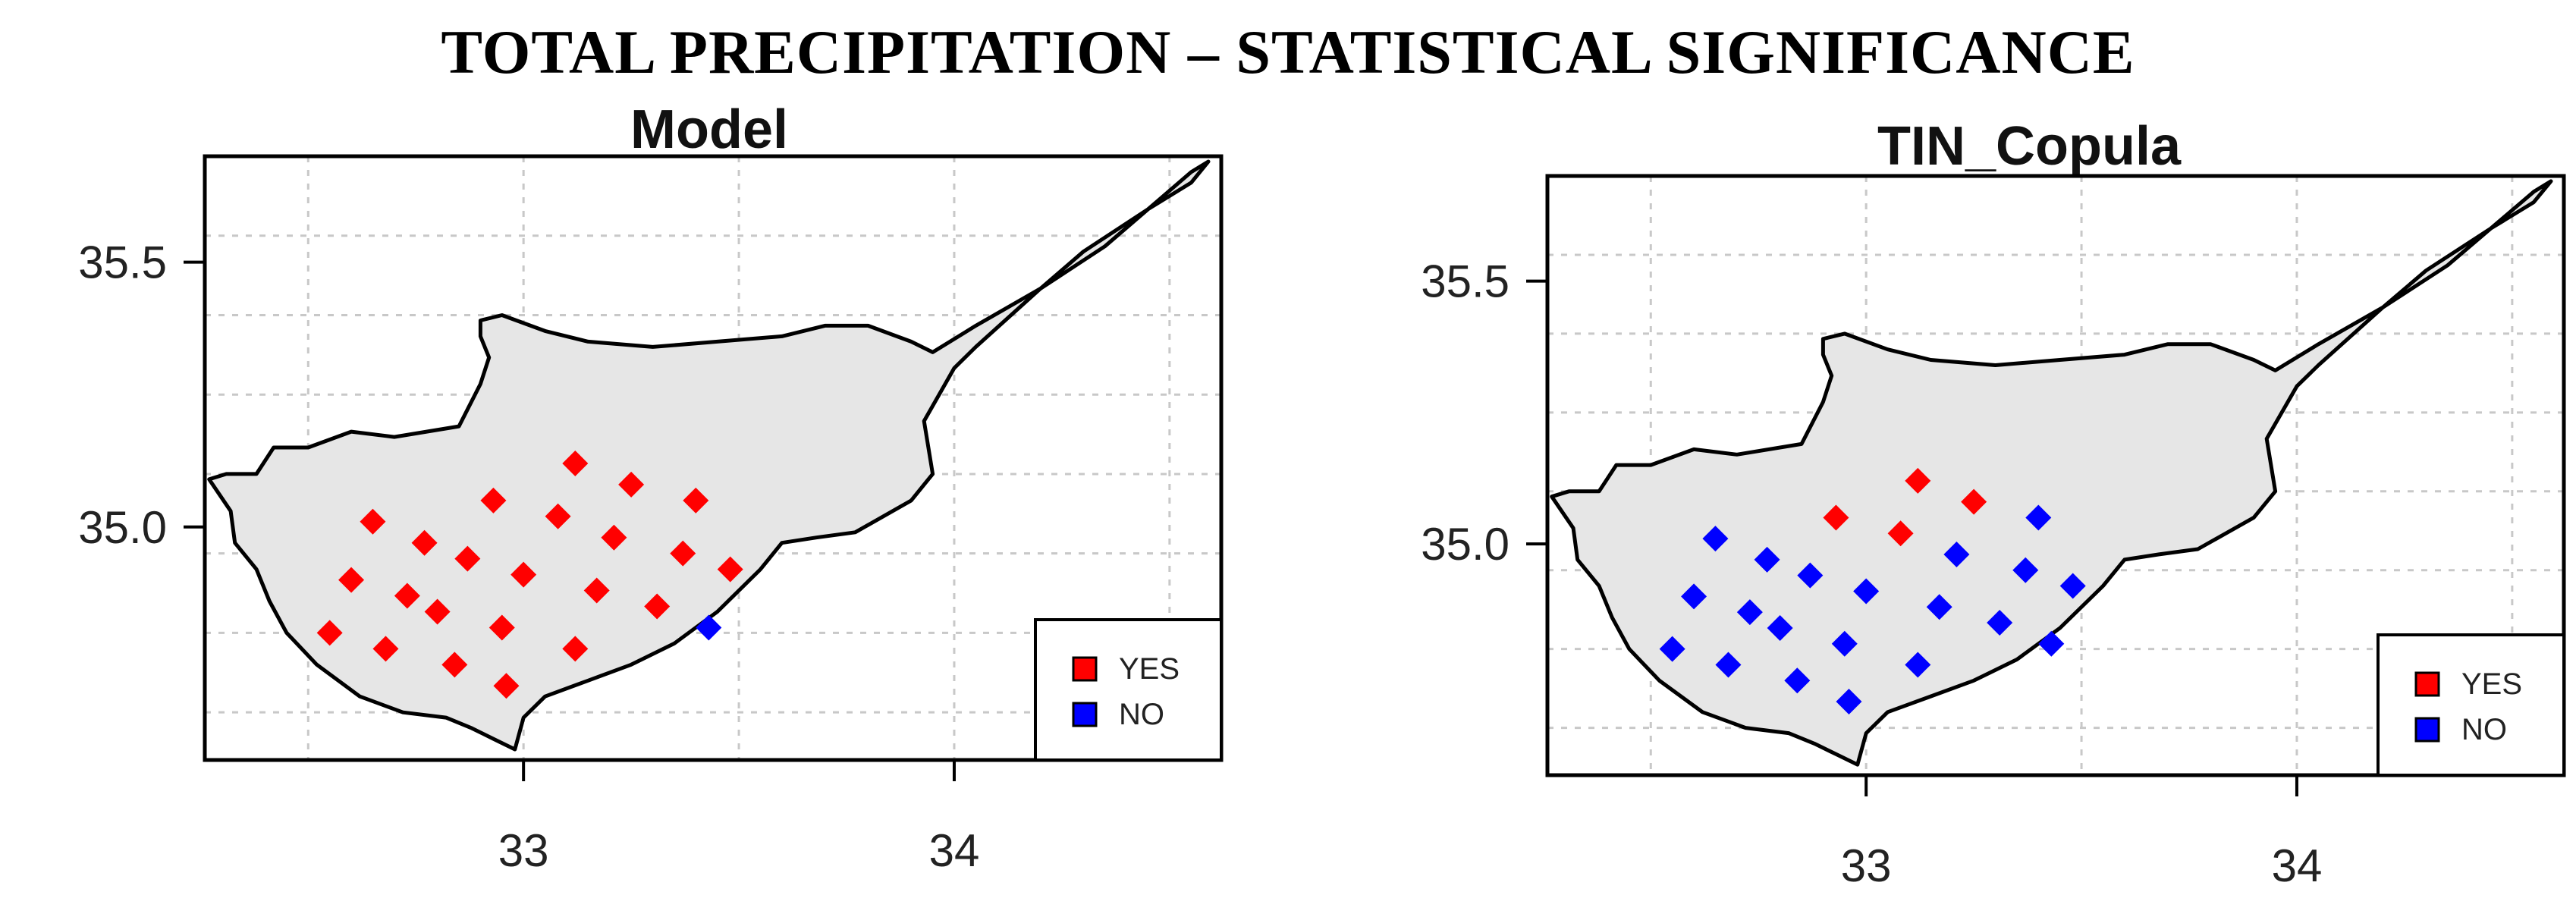  I want to click on panel-title-model: Model, so click(709, 129).